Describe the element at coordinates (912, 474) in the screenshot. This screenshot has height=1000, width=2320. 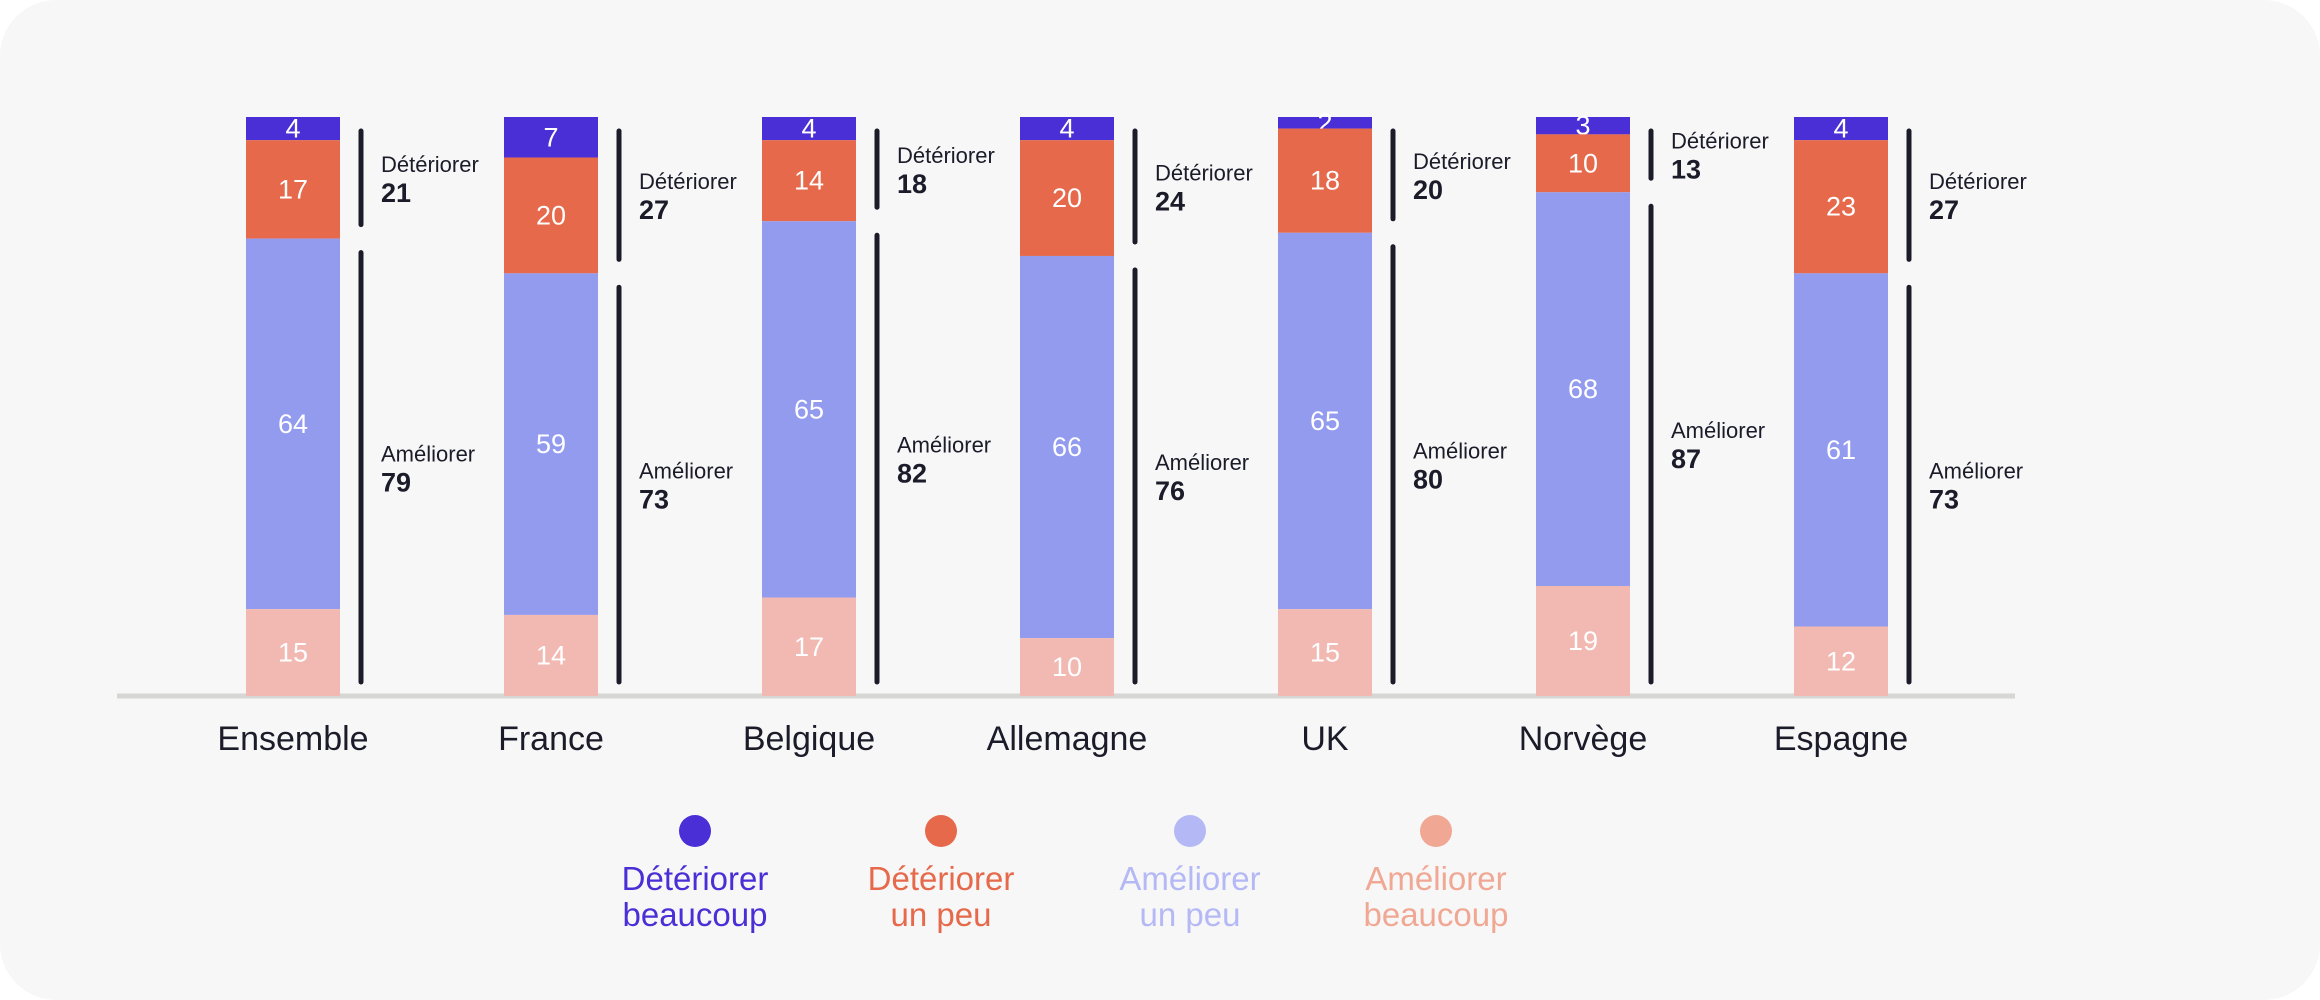
I see `group-total-ameliorer: 82` at that location.